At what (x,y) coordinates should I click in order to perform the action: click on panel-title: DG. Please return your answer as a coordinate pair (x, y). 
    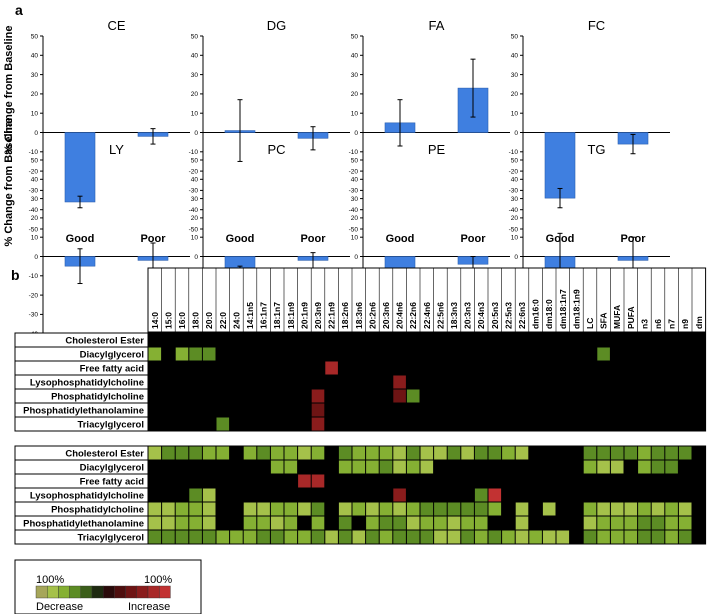
    Looking at the image, I should click on (277, 25).